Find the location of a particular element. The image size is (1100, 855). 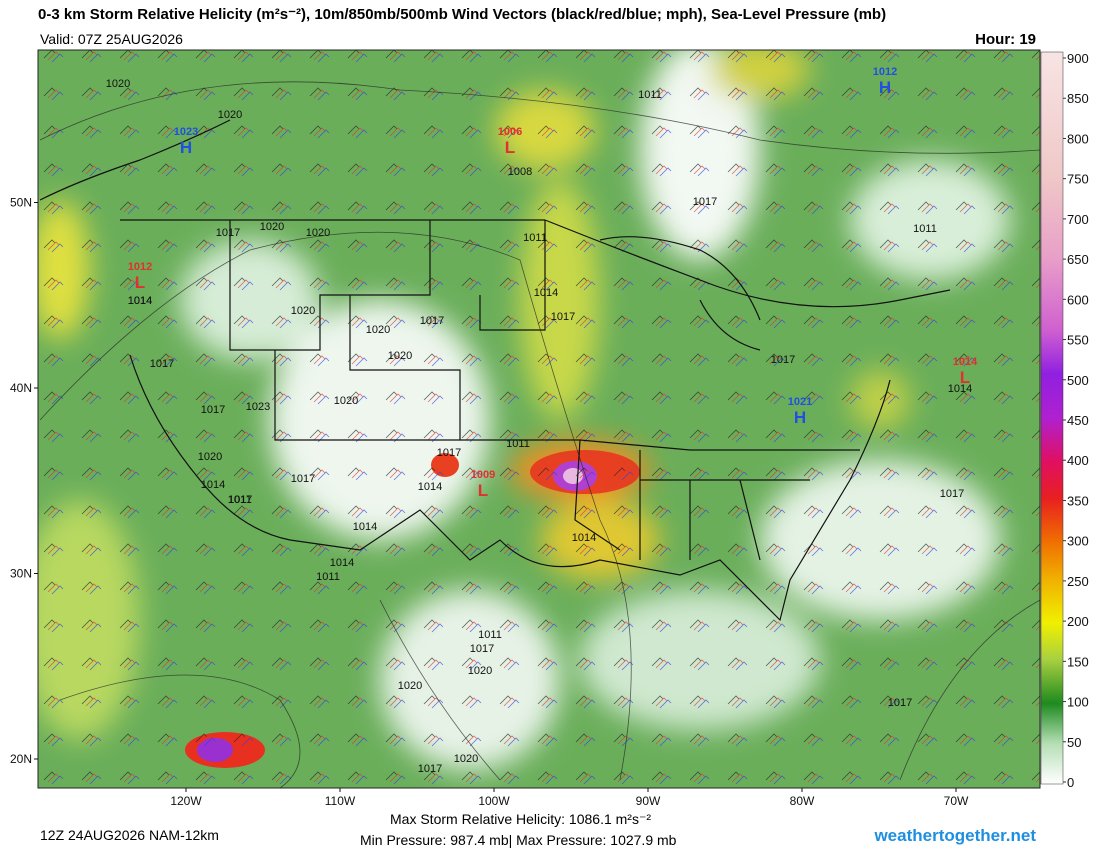

lon-tick-label: 120W is located at coordinates (186, 801).